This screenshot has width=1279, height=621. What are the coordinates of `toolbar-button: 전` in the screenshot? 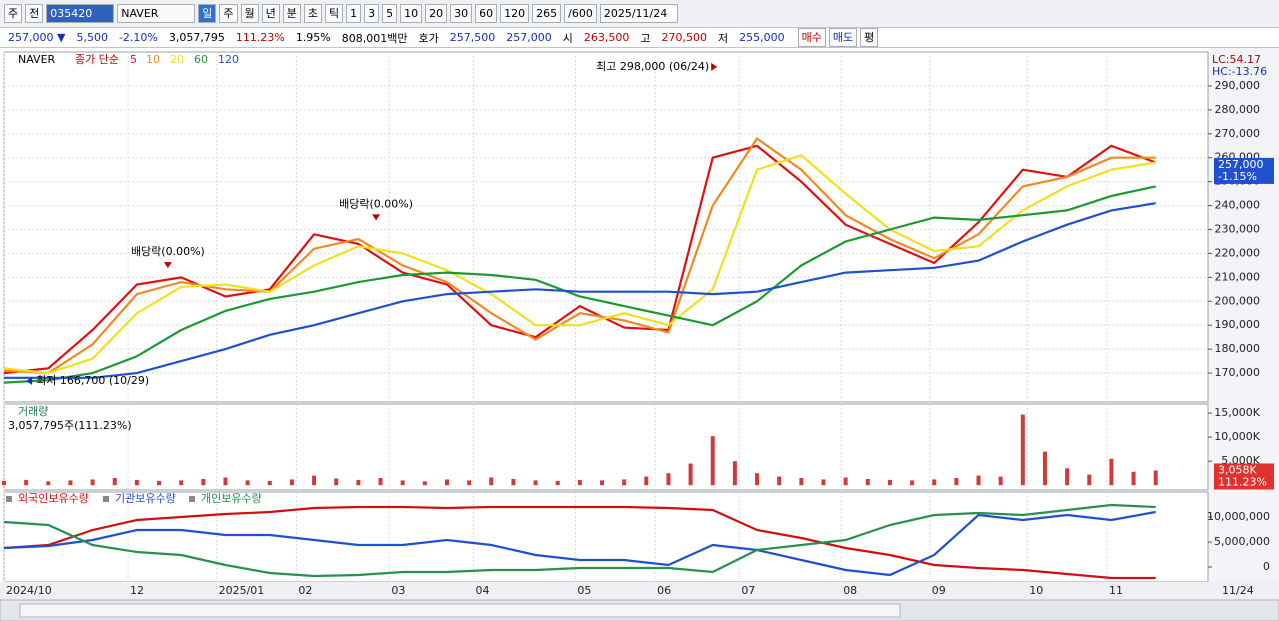 It's located at (34, 13).